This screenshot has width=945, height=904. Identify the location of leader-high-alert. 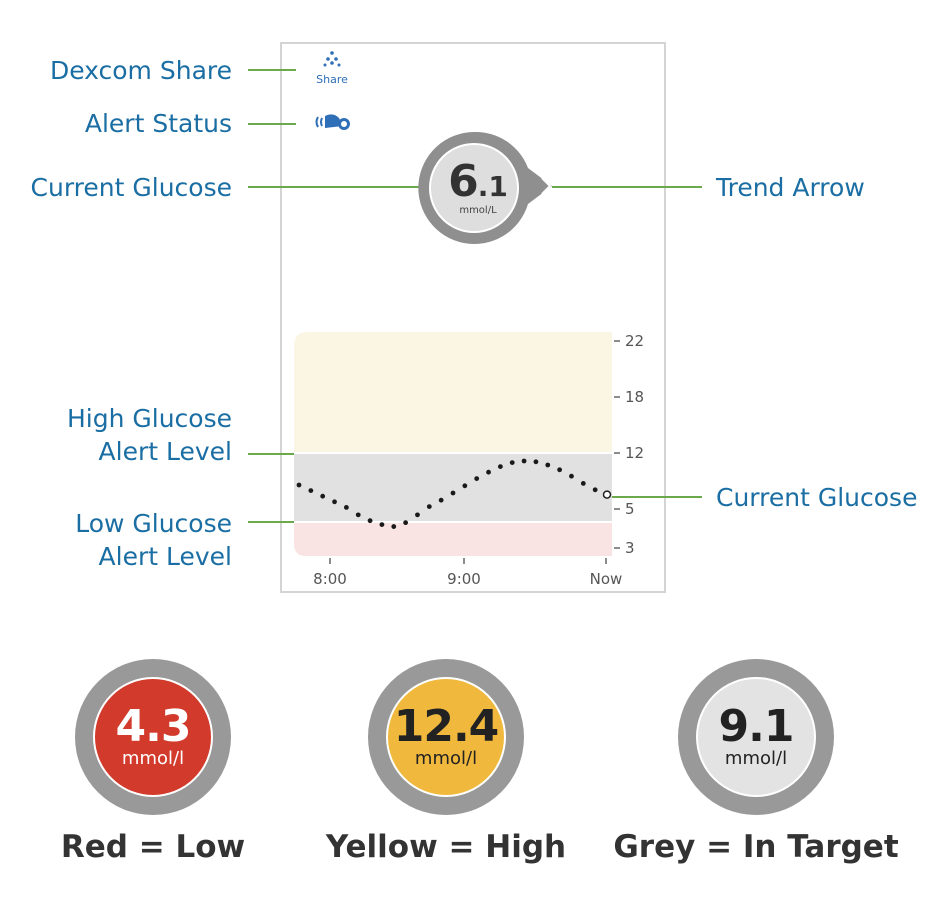
(283, 454).